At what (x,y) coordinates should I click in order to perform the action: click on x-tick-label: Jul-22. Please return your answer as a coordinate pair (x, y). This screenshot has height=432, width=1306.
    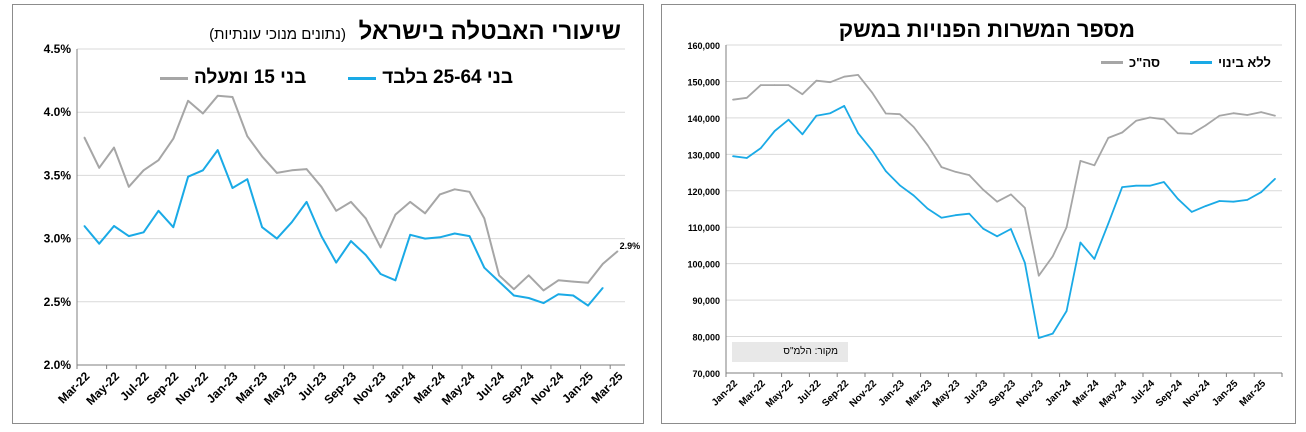
    Looking at the image, I should click on (809, 392).